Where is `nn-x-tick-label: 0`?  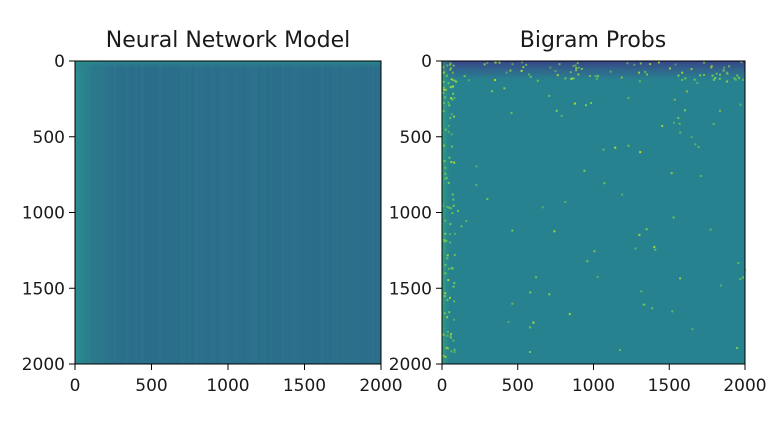 nn-x-tick-label: 0 is located at coordinates (75, 386).